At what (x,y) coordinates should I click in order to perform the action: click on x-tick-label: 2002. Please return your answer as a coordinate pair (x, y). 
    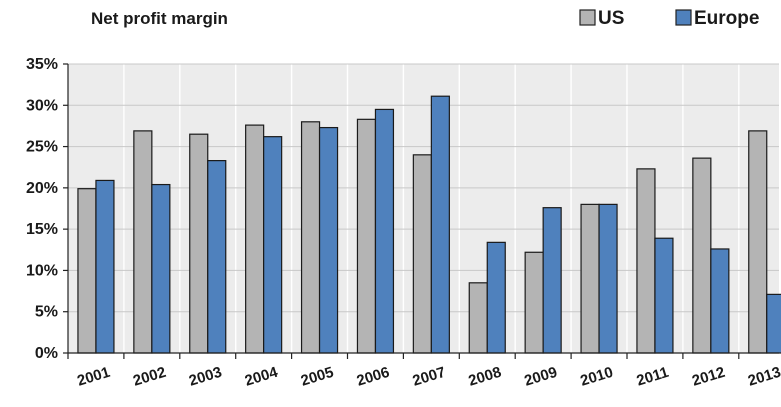
    Looking at the image, I should click on (149, 377).